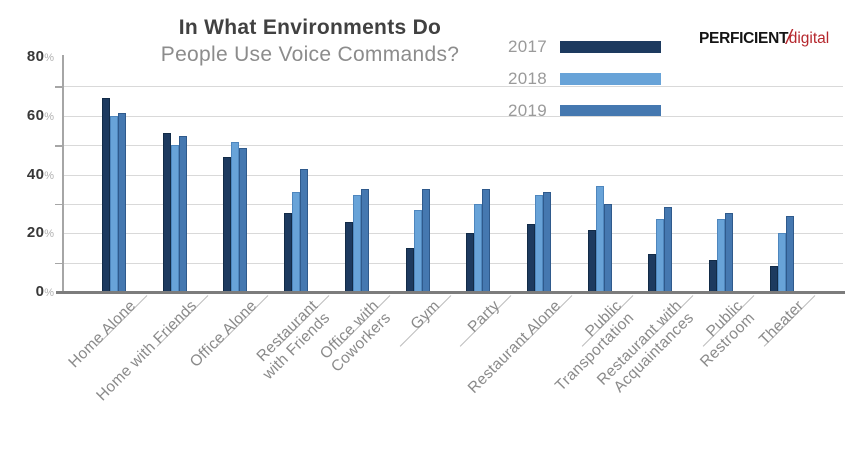 The height and width of the screenshot is (473, 850). I want to click on gridline-30pct, so click(452, 204).